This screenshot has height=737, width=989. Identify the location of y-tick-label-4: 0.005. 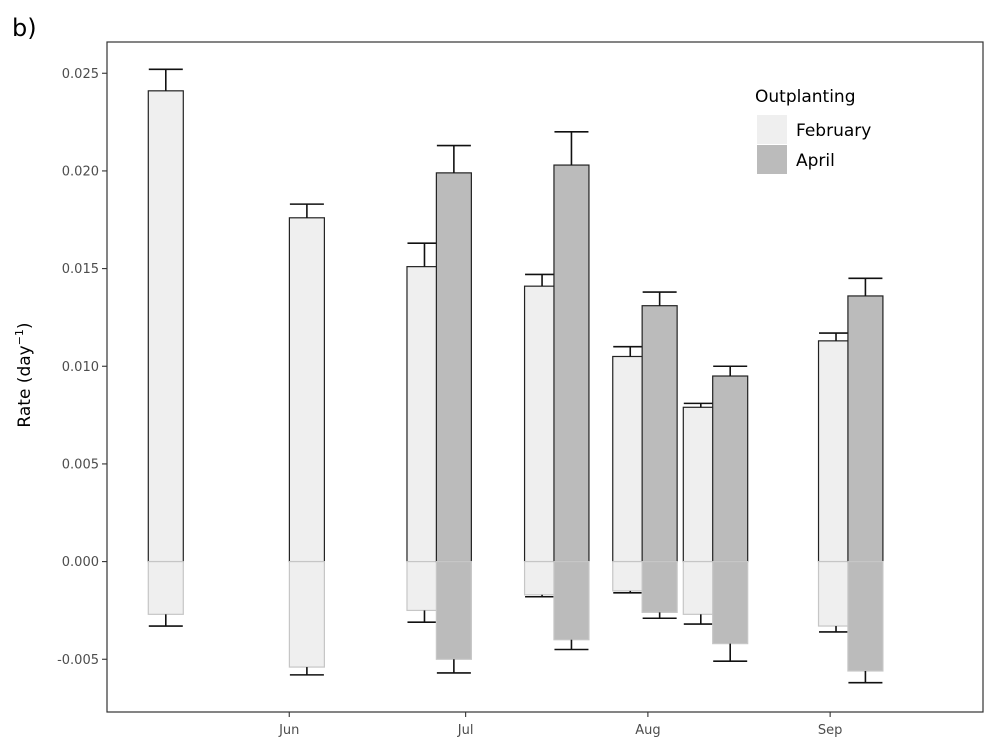
(80, 464).